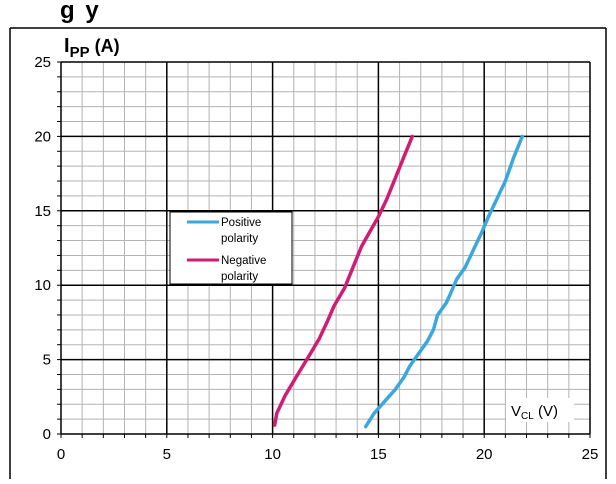 Image resolution: width=616 pixels, height=484 pixels. What do you see at coordinates (343, 280) in the screenshot?
I see `series-line-negative` at bounding box center [343, 280].